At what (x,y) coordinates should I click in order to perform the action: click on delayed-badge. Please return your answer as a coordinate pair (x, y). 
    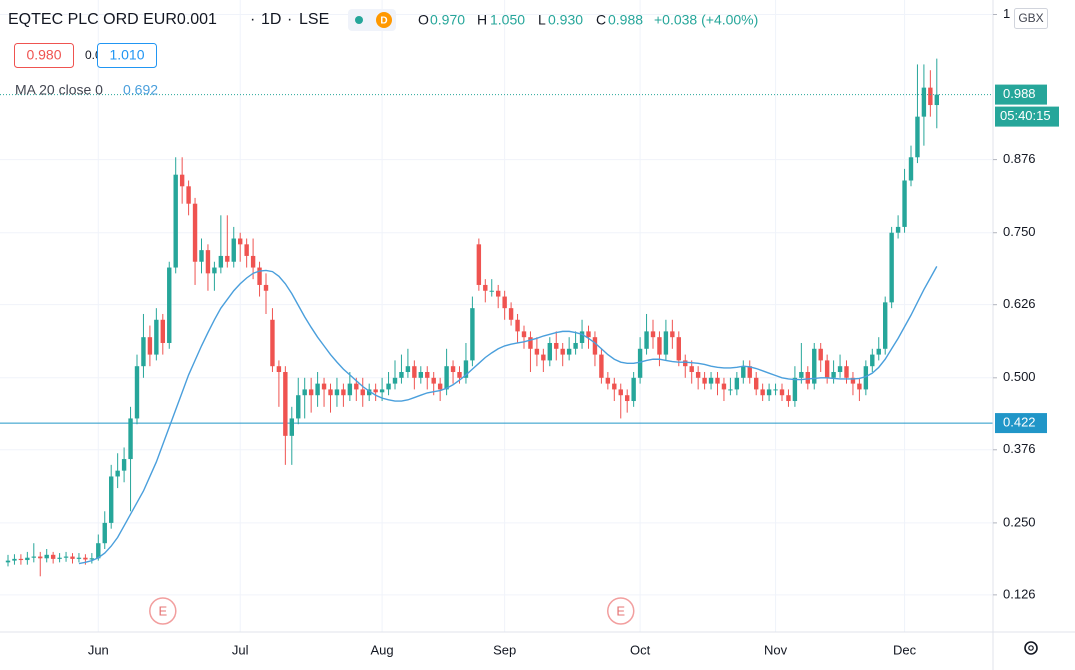
    Looking at the image, I should click on (384, 20).